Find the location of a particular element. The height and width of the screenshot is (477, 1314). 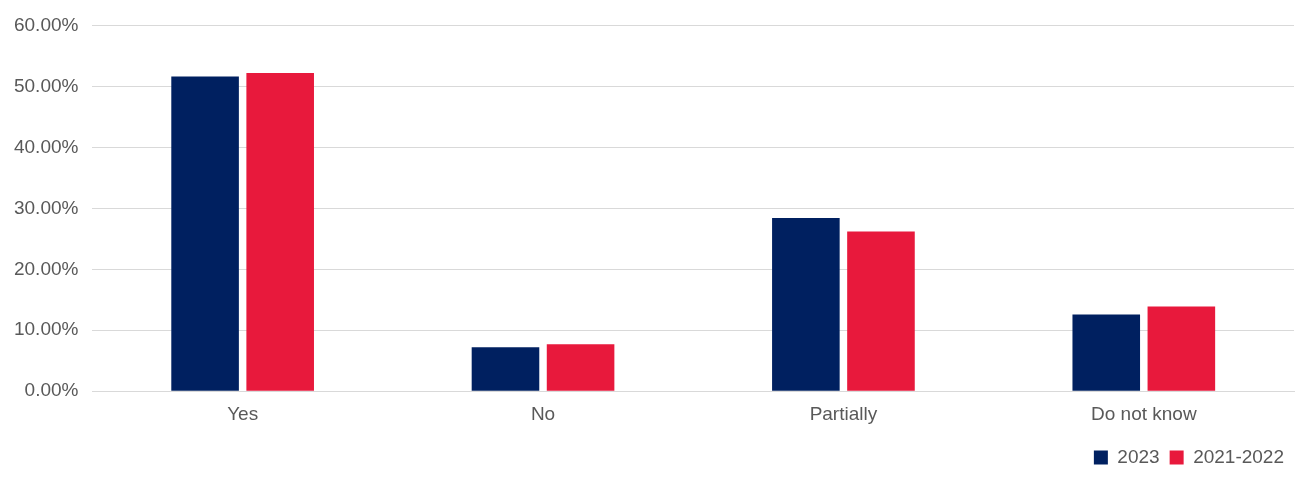

legend-label: 2023 is located at coordinates (1138, 456).